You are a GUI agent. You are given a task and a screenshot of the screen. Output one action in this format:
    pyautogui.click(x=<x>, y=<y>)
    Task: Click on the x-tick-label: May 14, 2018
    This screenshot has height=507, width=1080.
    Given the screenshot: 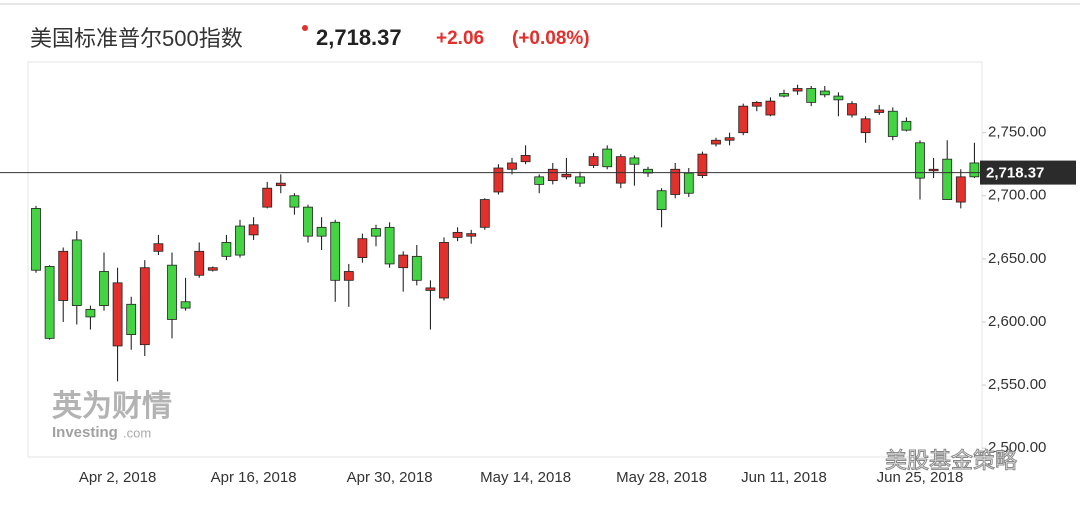 What is the action you would take?
    pyautogui.click(x=525, y=477)
    